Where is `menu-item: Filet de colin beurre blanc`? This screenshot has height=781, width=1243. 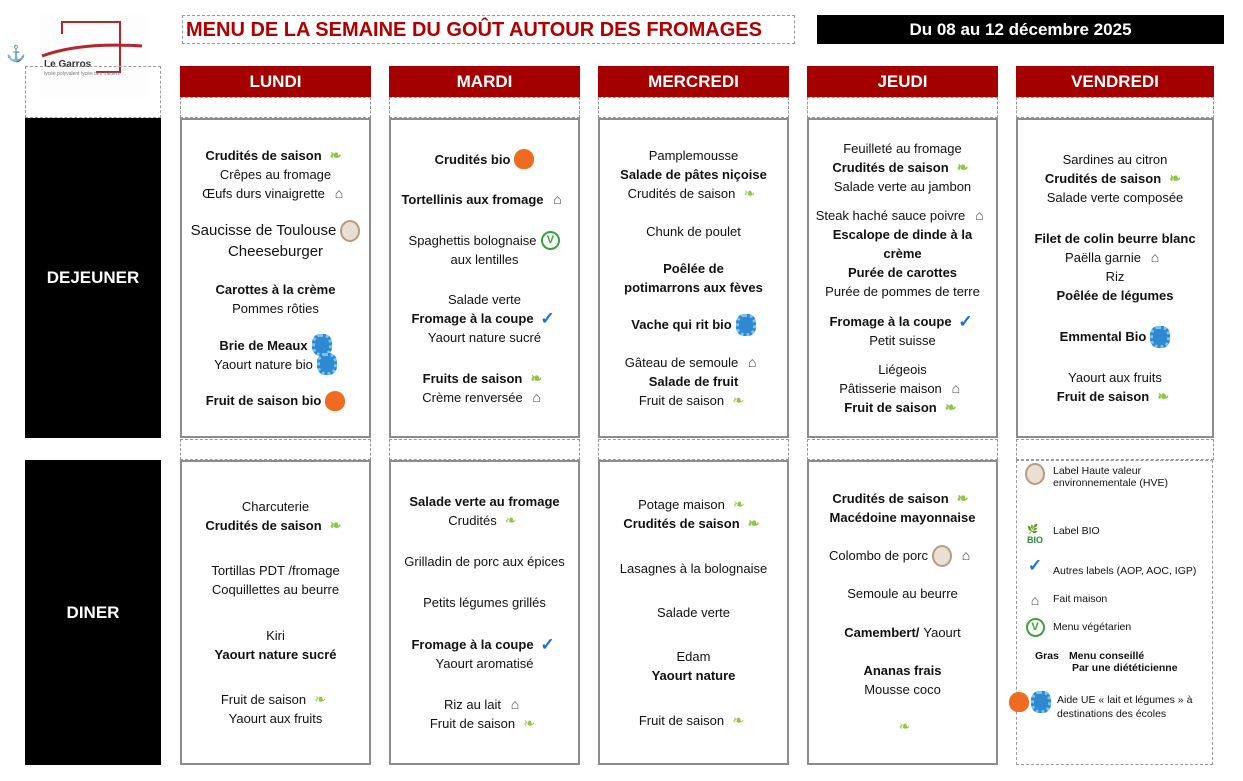 menu-item: Filet de colin beurre blanc is located at coordinates (1114, 238).